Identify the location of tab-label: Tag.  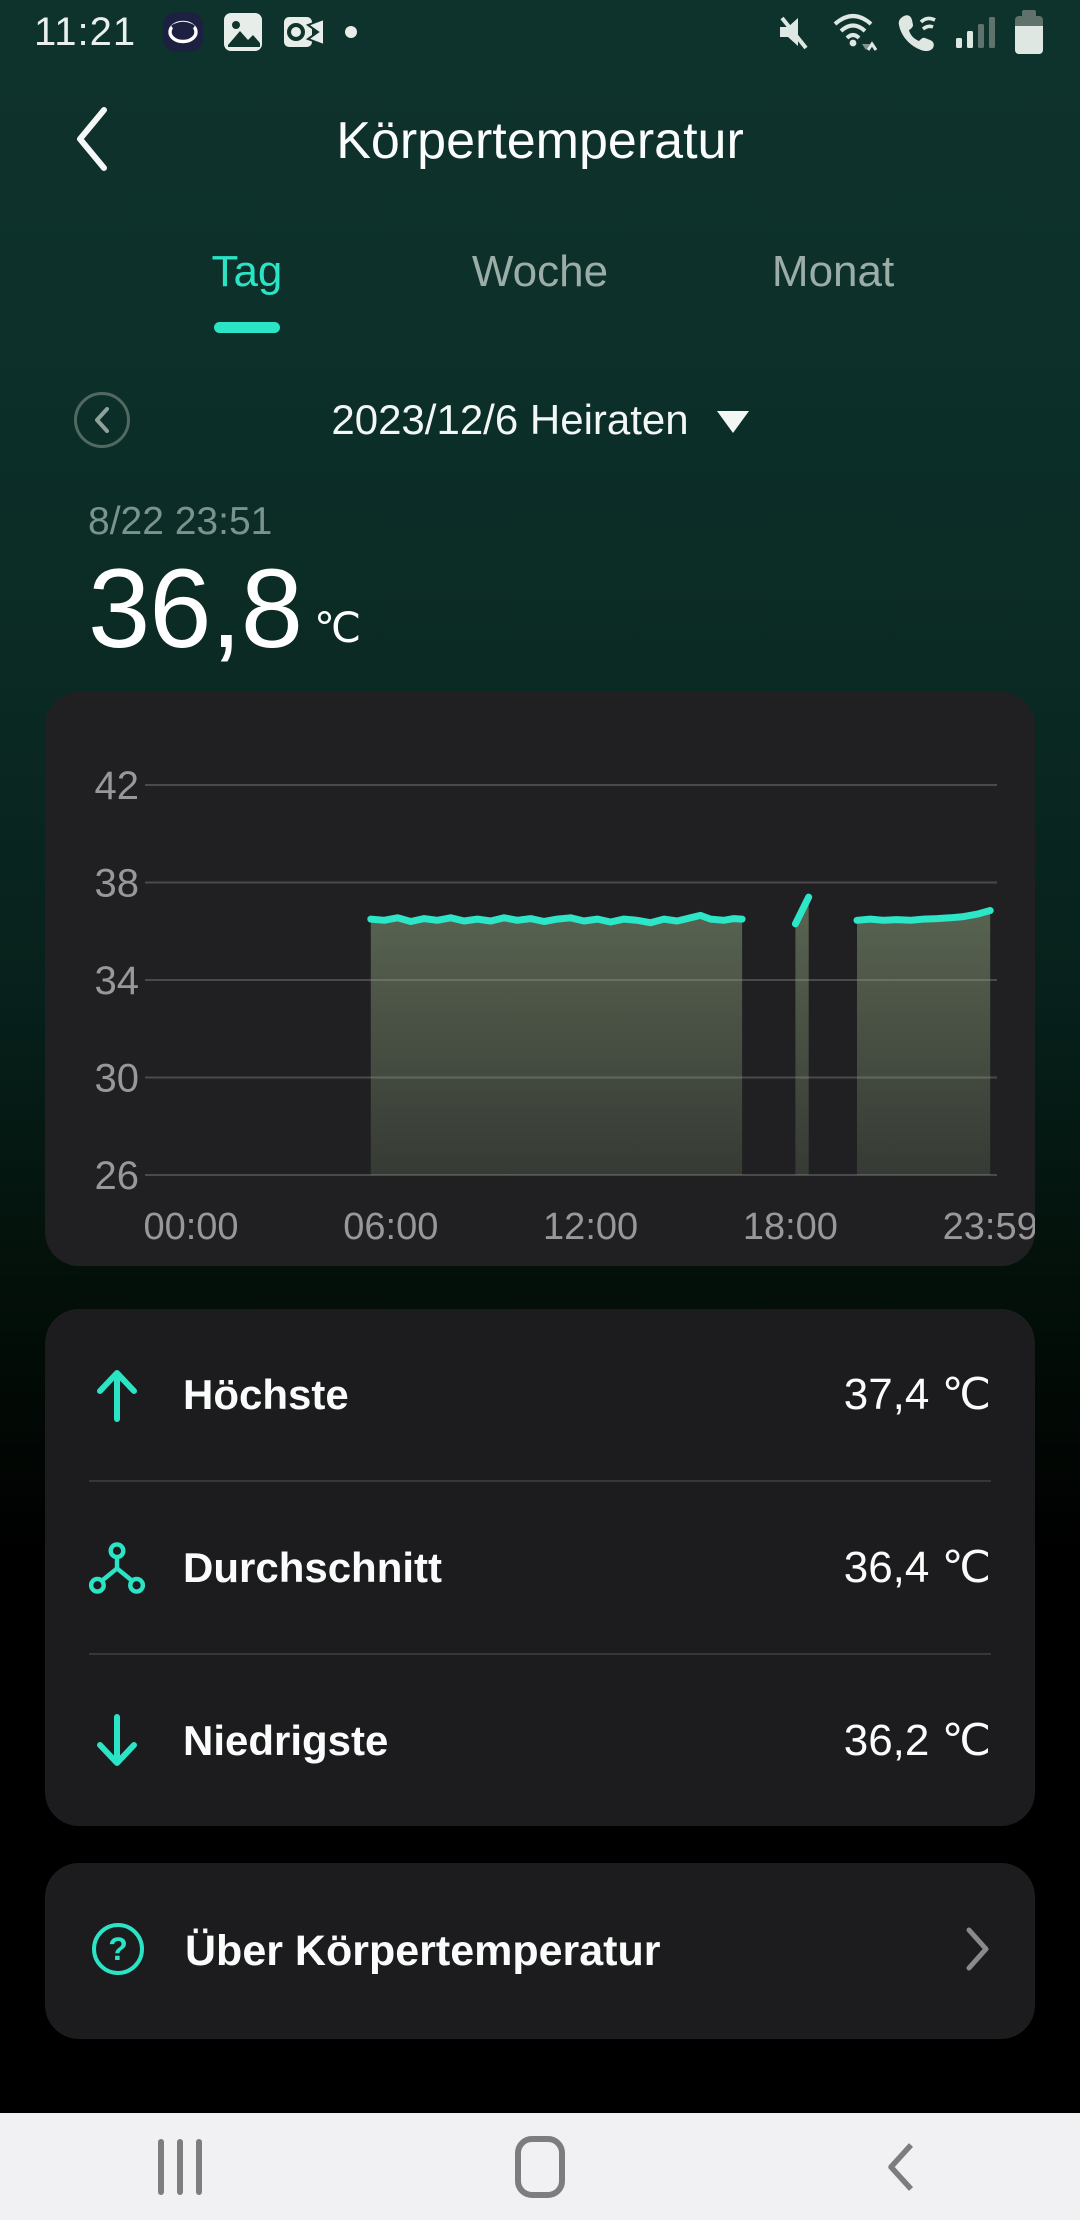
(247, 271).